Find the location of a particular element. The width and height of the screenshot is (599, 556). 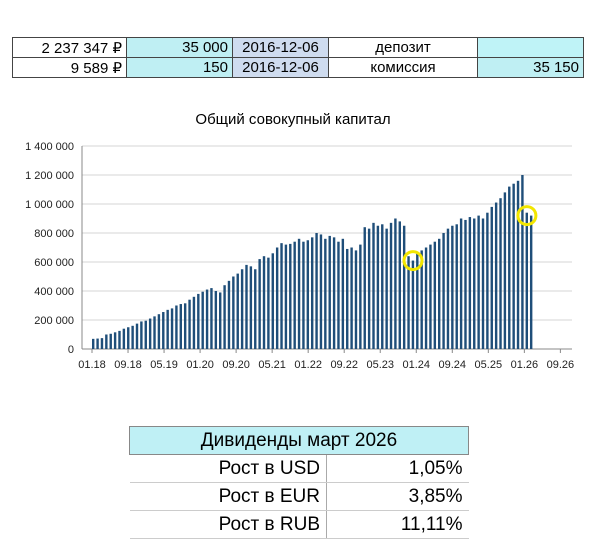

type-cell: комиссия is located at coordinates (403, 67).